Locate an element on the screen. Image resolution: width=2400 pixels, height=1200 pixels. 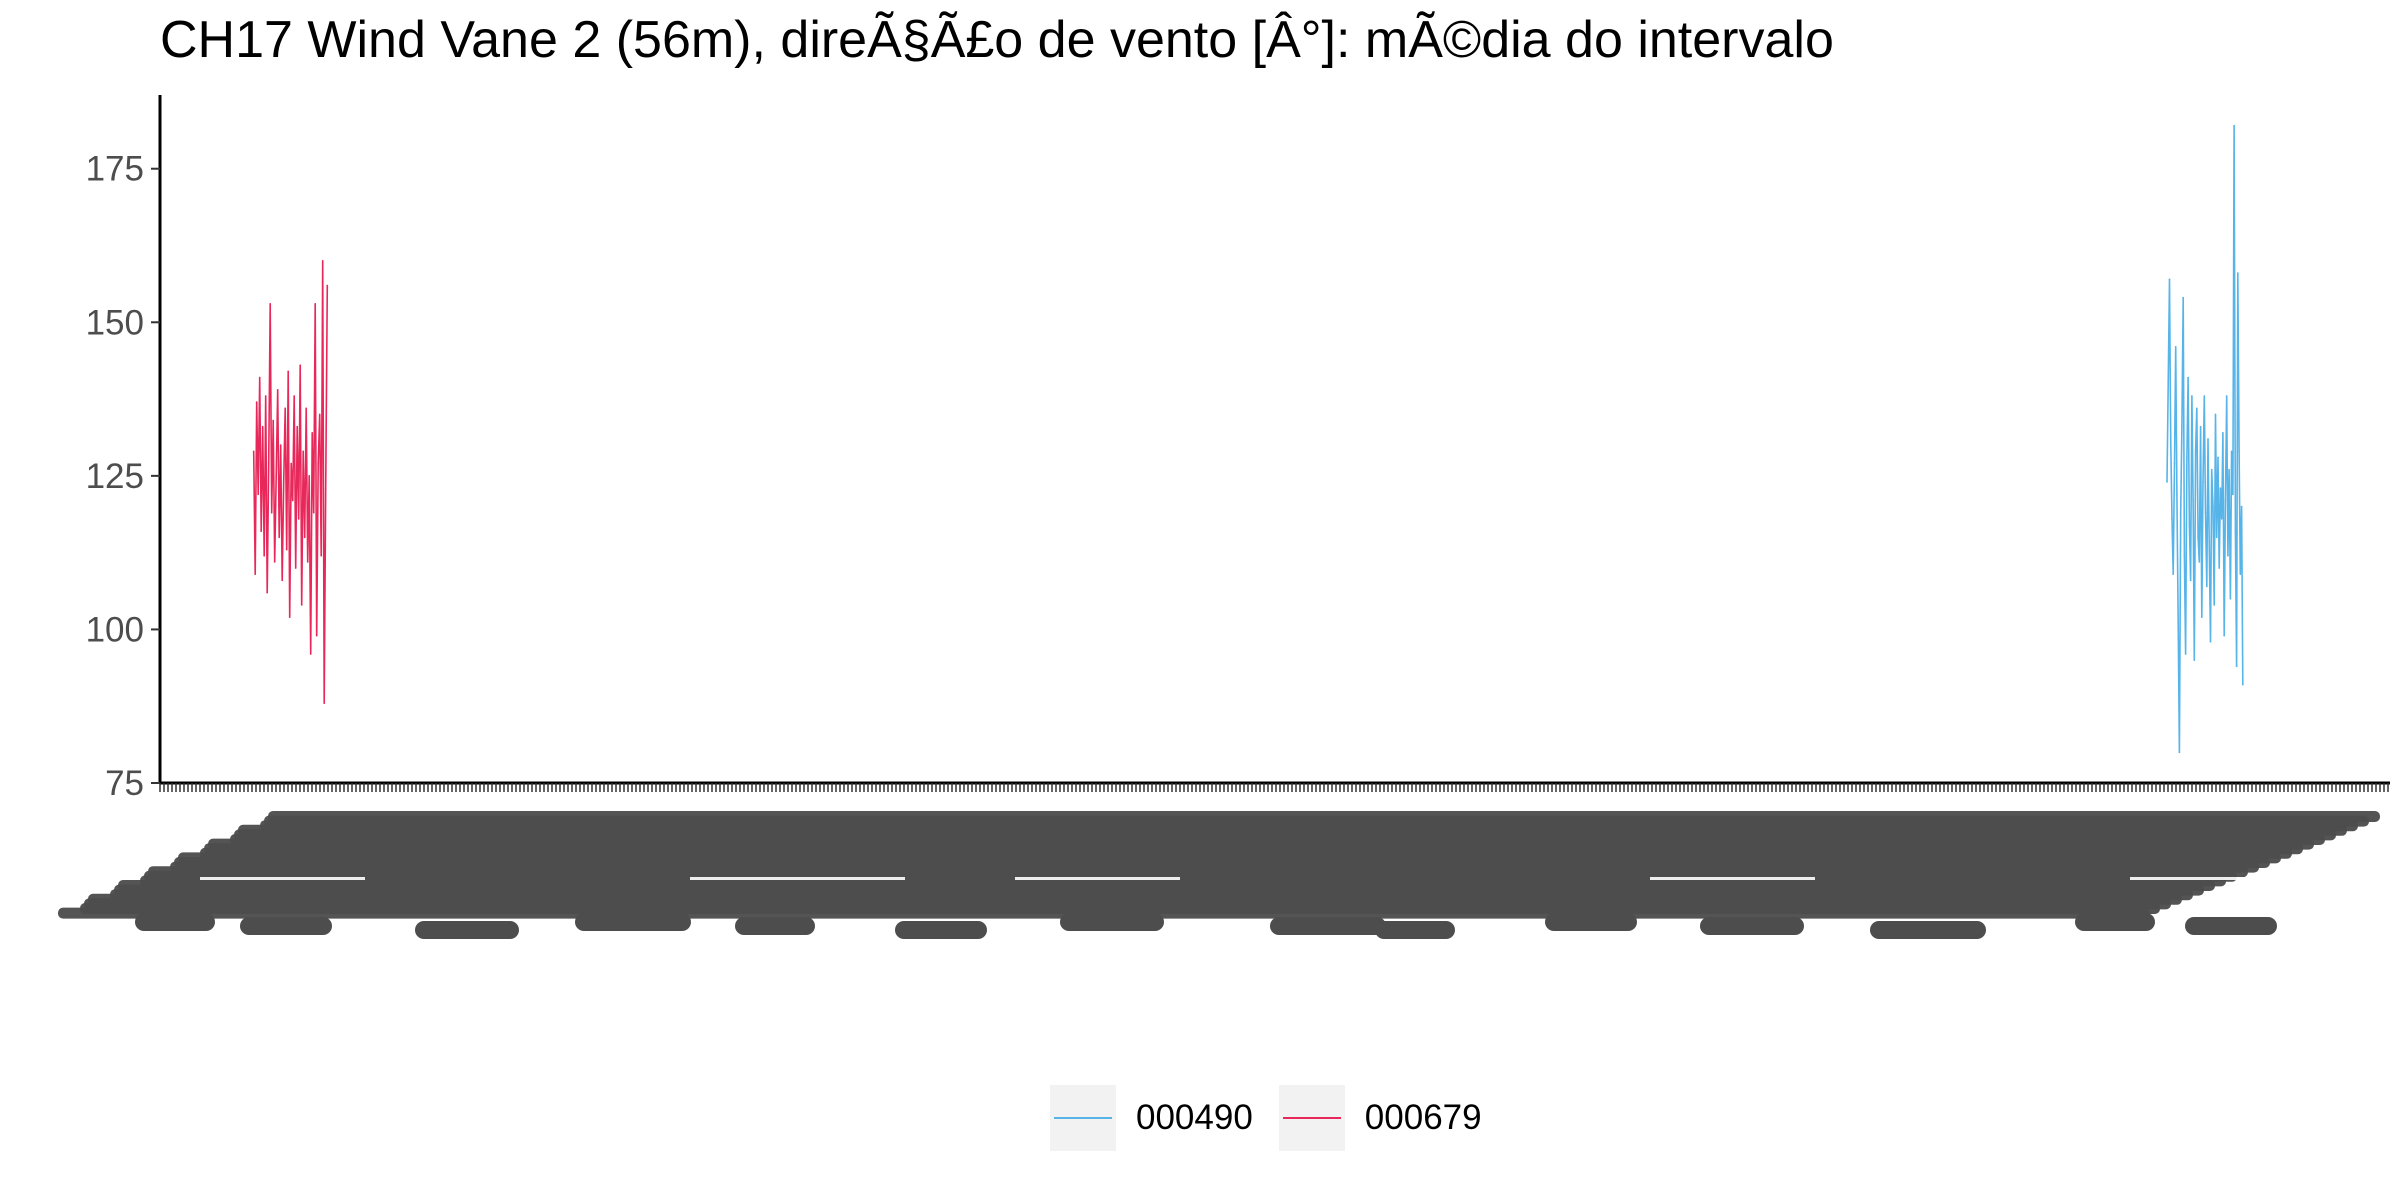
x-tick-labels-overplotted is located at coordinates (1219, 865).